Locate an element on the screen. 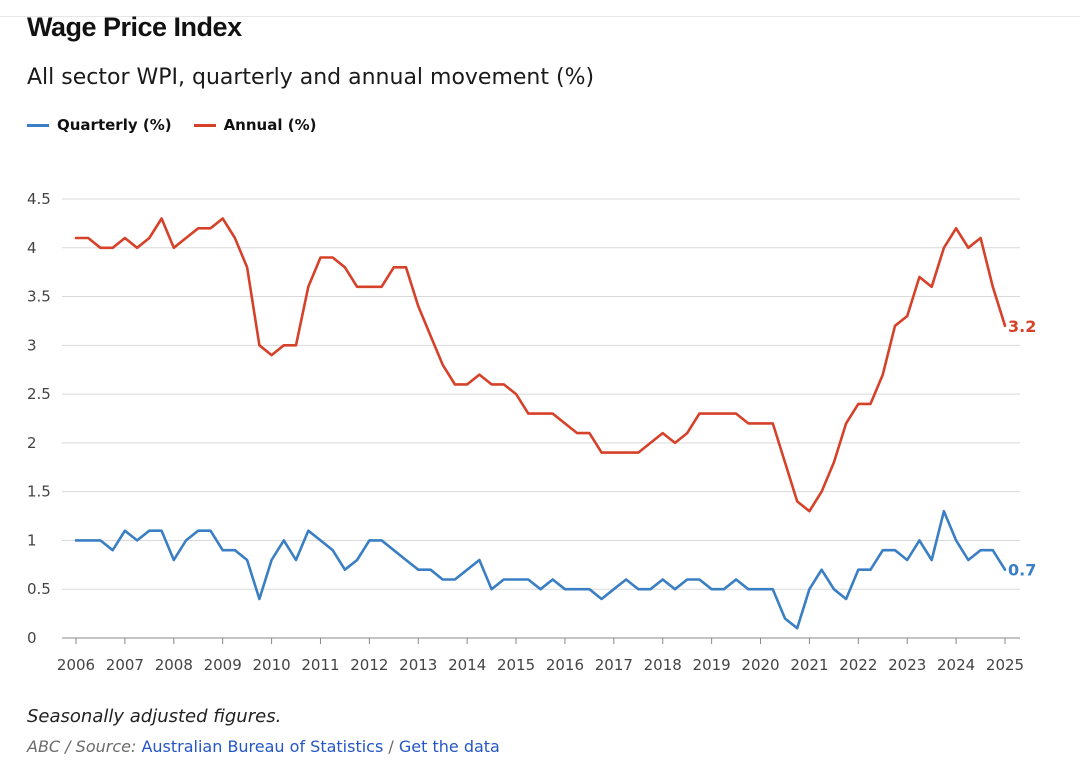  x-tick-label: 2007 is located at coordinates (125, 665).